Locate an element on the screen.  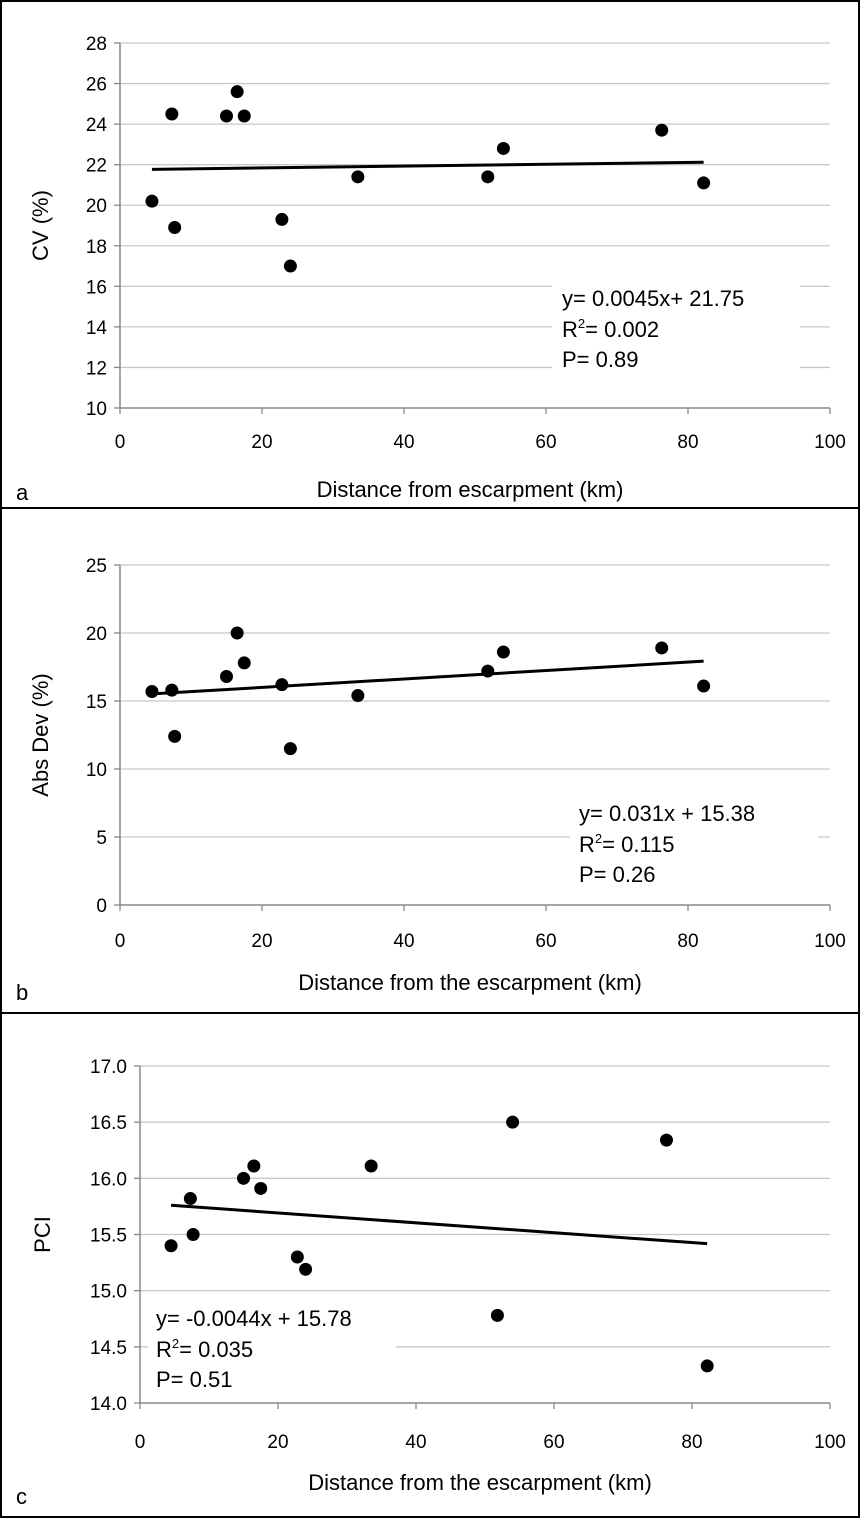
p-value-text: P= 0.51 is located at coordinates (194, 1379).